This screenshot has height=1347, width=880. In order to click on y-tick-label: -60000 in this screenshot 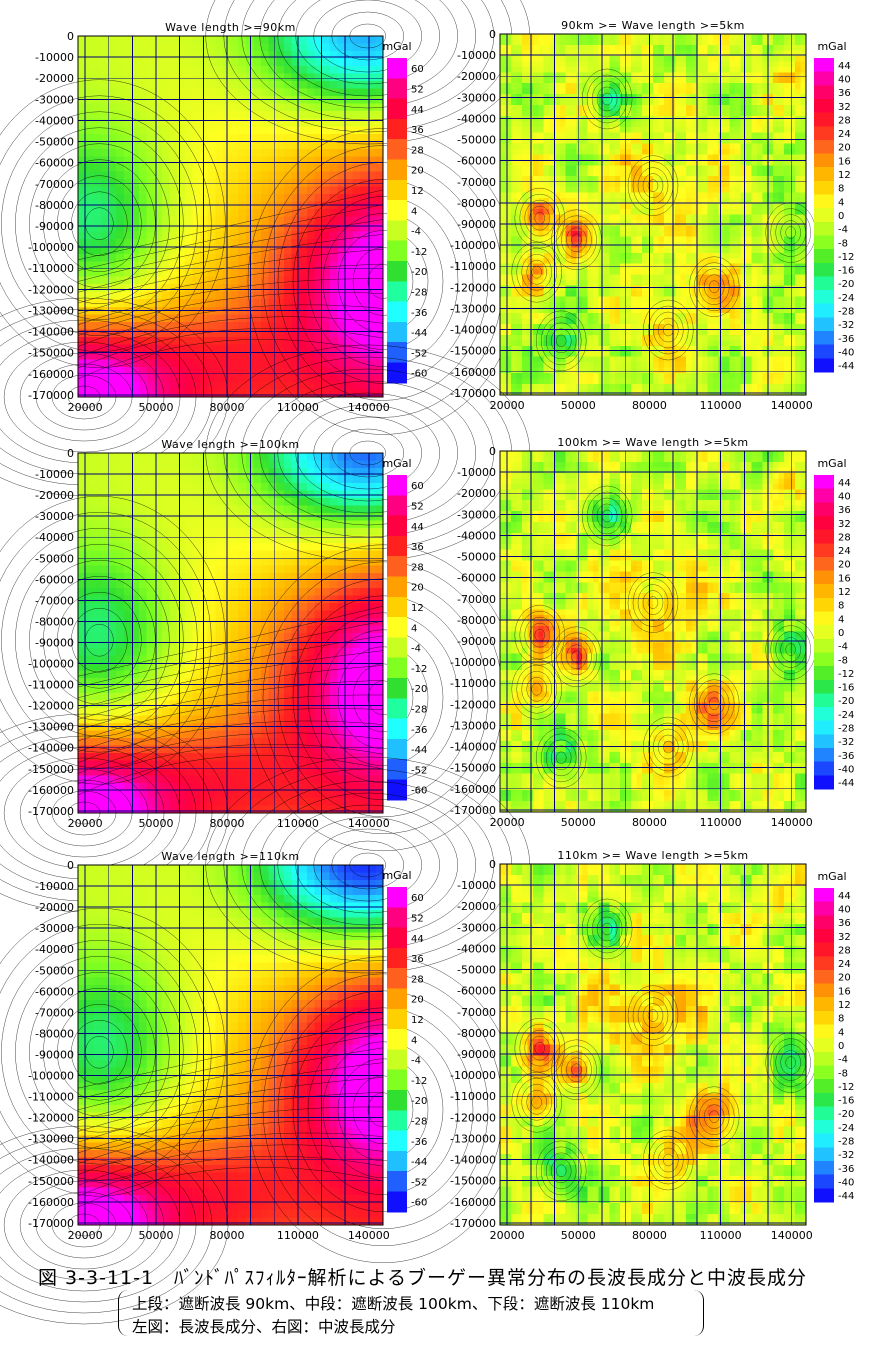, I will do `click(54, 163)`.